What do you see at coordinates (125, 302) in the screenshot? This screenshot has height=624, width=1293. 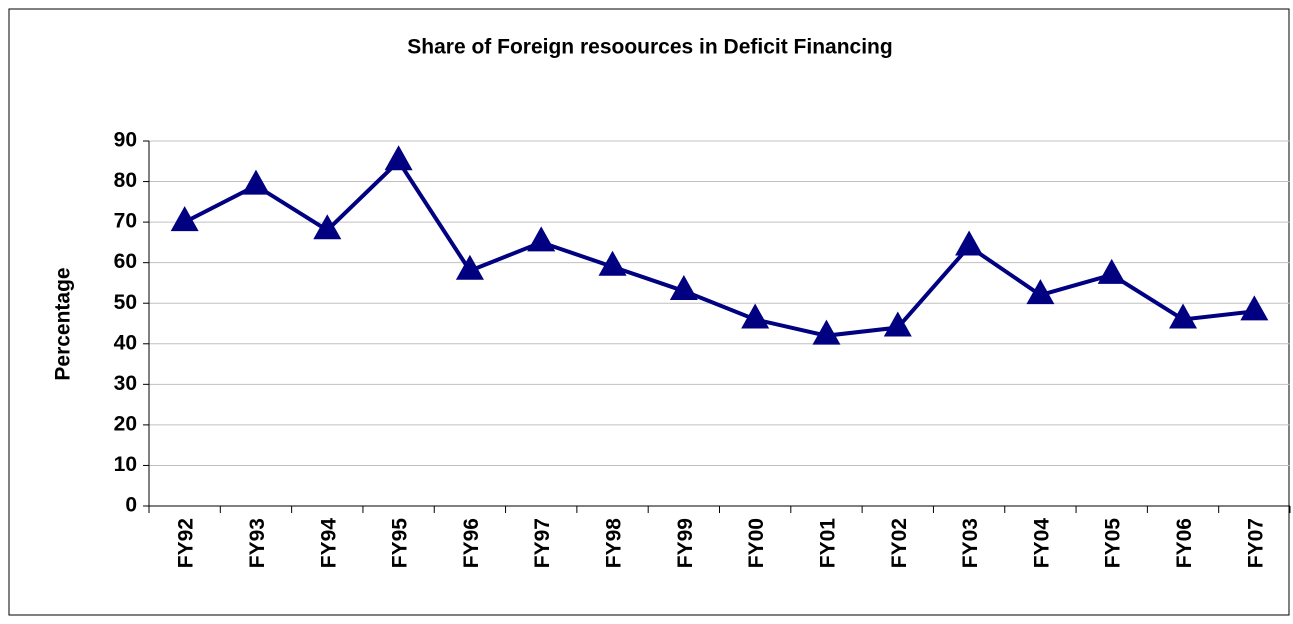 I see `y-tick-label: 50` at bounding box center [125, 302].